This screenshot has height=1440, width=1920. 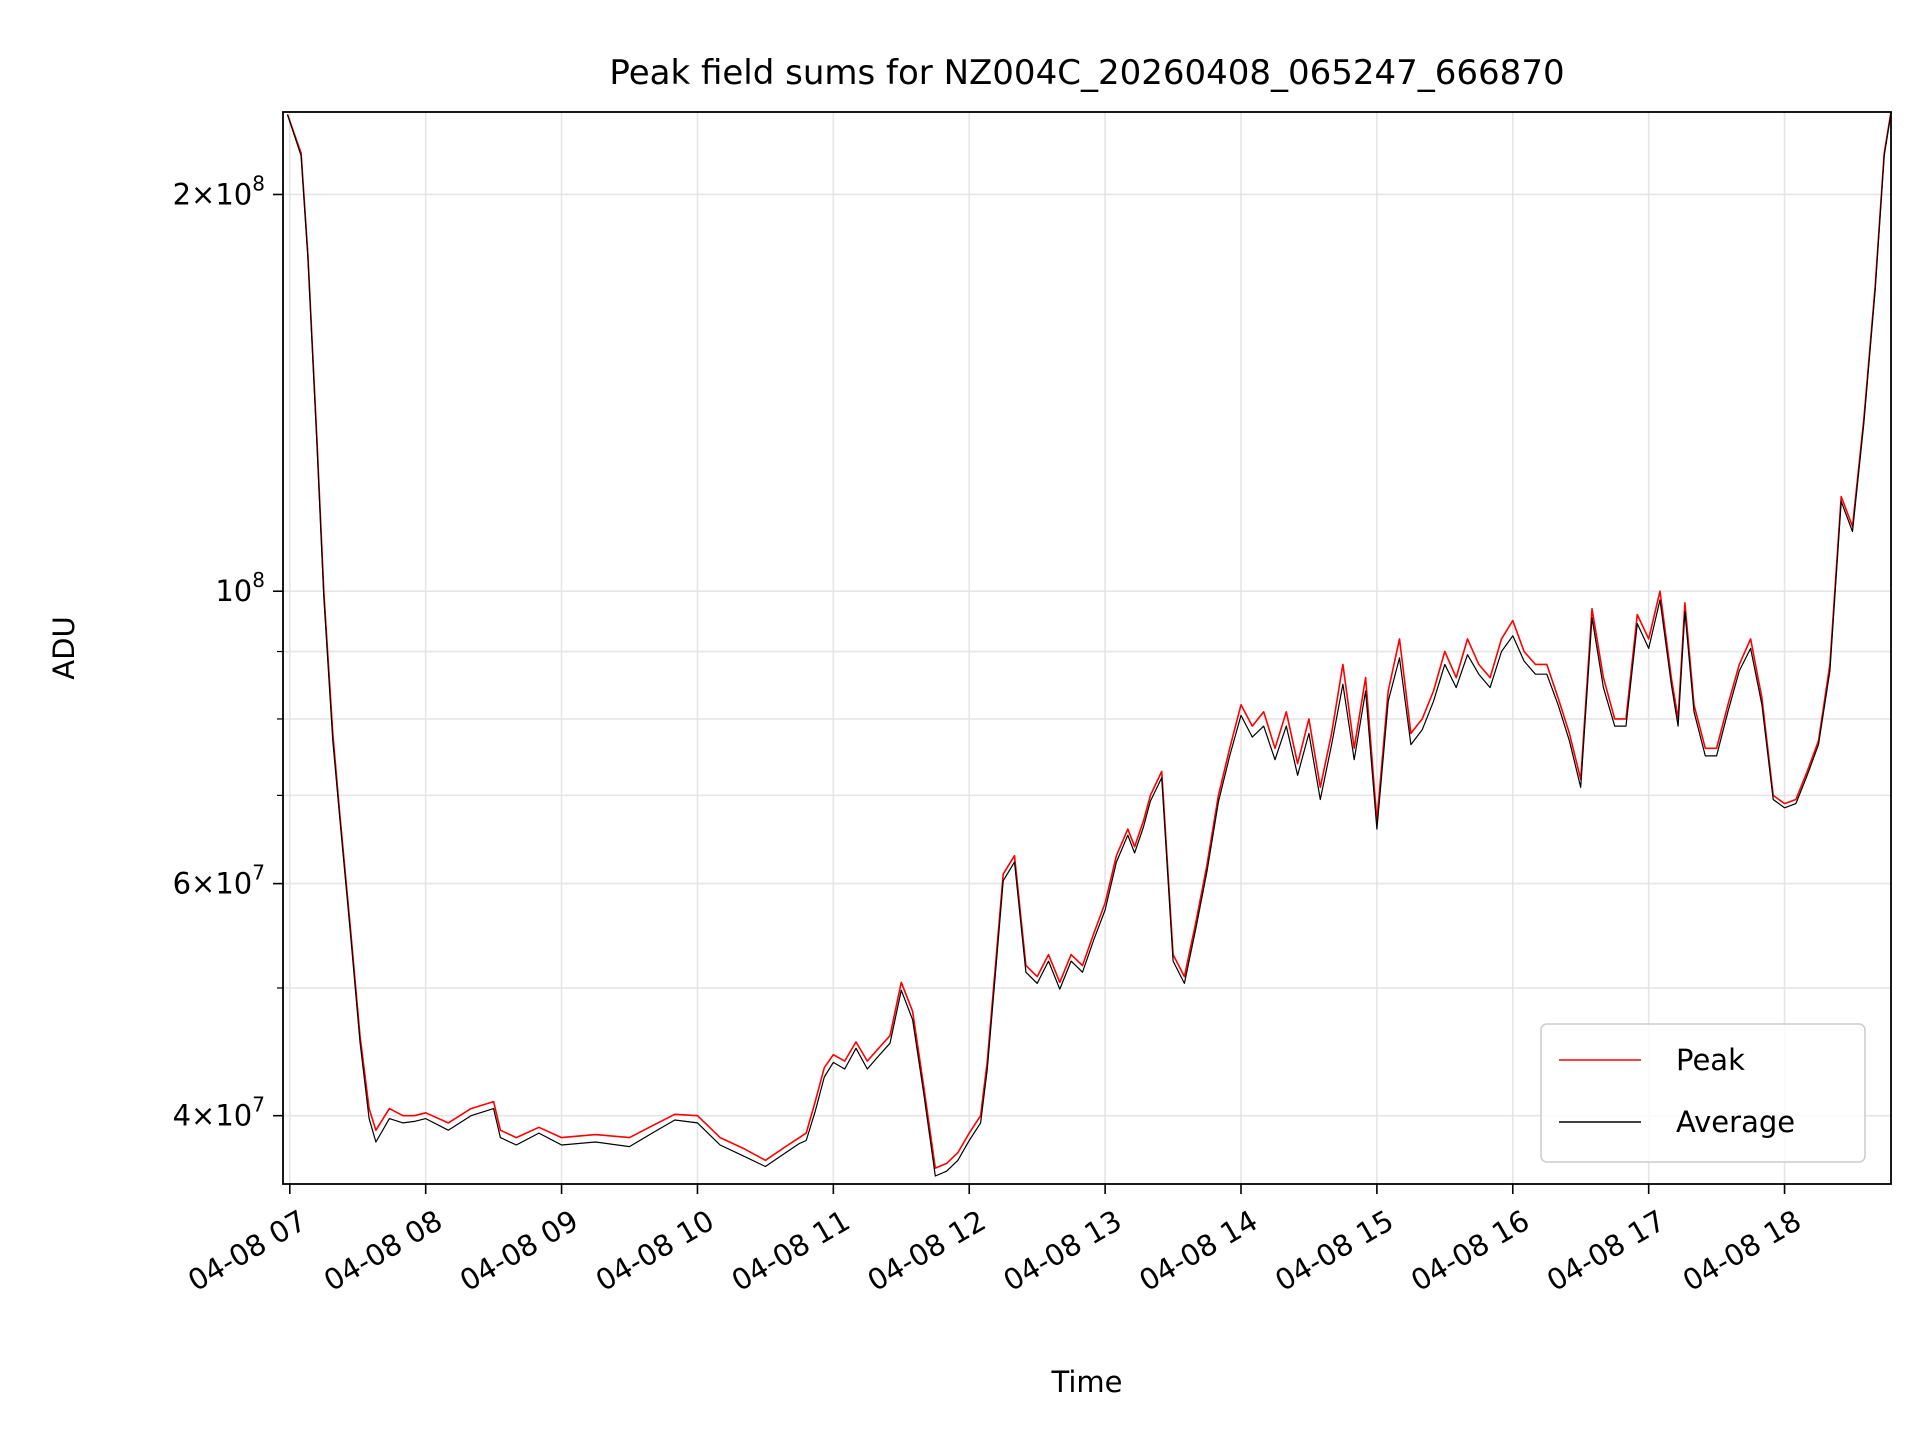 I want to click on legend-box, so click(x=1703, y=1093).